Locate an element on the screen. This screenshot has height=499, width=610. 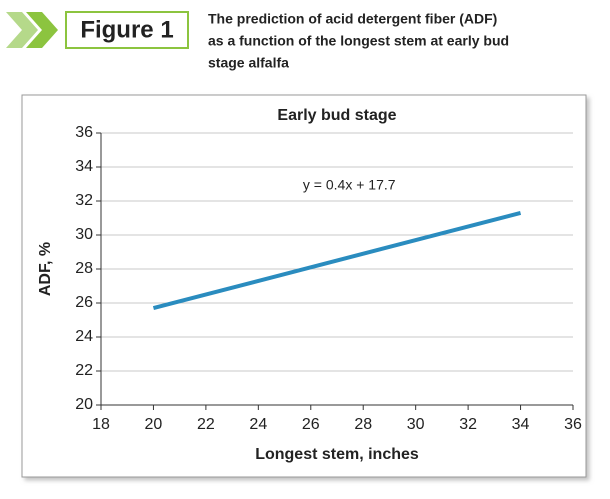
figure-label-box is located at coordinates (127, 30).